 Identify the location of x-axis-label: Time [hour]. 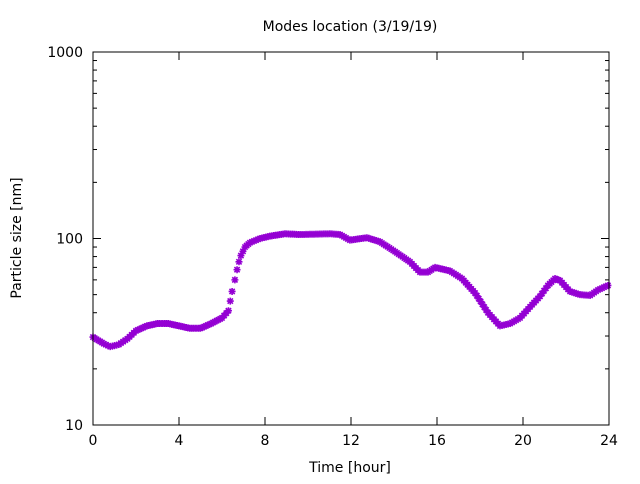
(349, 468).